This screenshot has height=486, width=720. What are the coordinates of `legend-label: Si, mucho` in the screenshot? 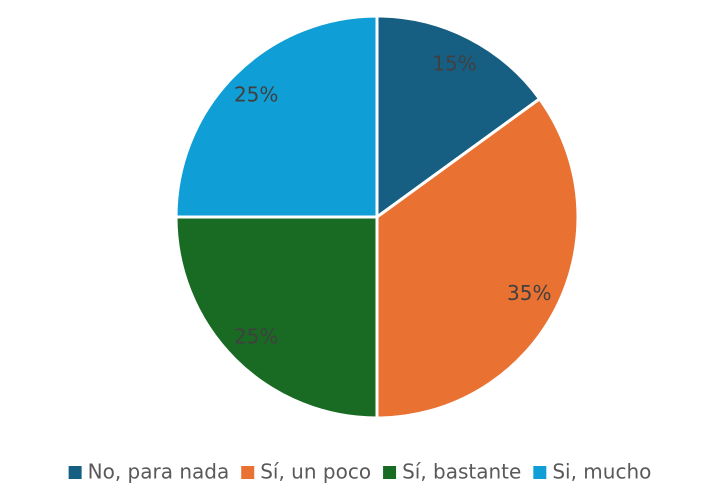 It's located at (601, 472).